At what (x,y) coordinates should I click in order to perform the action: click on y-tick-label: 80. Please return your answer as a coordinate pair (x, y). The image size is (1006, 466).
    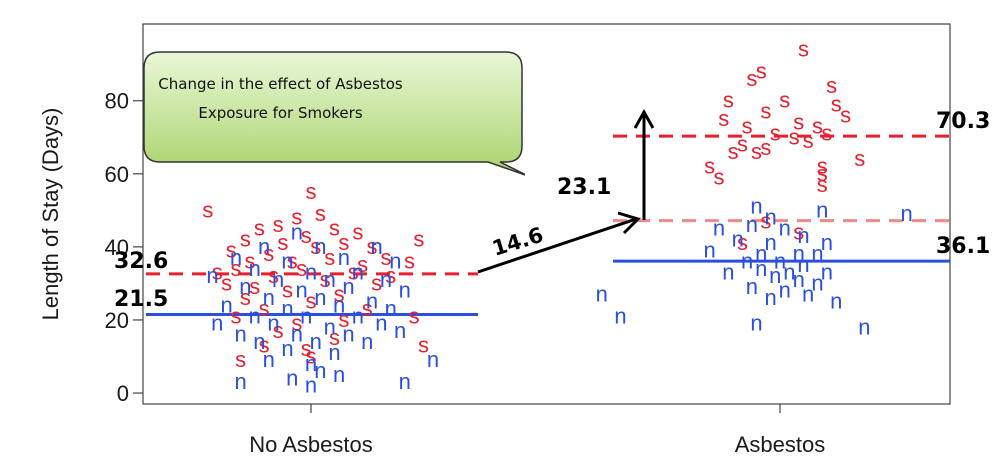
    Looking at the image, I should click on (117, 101).